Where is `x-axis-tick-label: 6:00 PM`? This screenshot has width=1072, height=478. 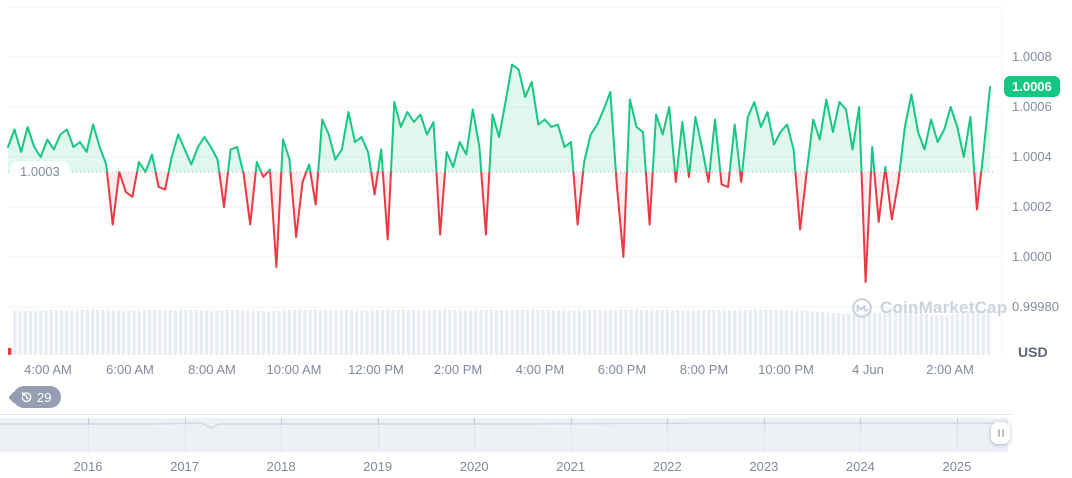 x-axis-tick-label: 6:00 PM is located at coordinates (622, 369).